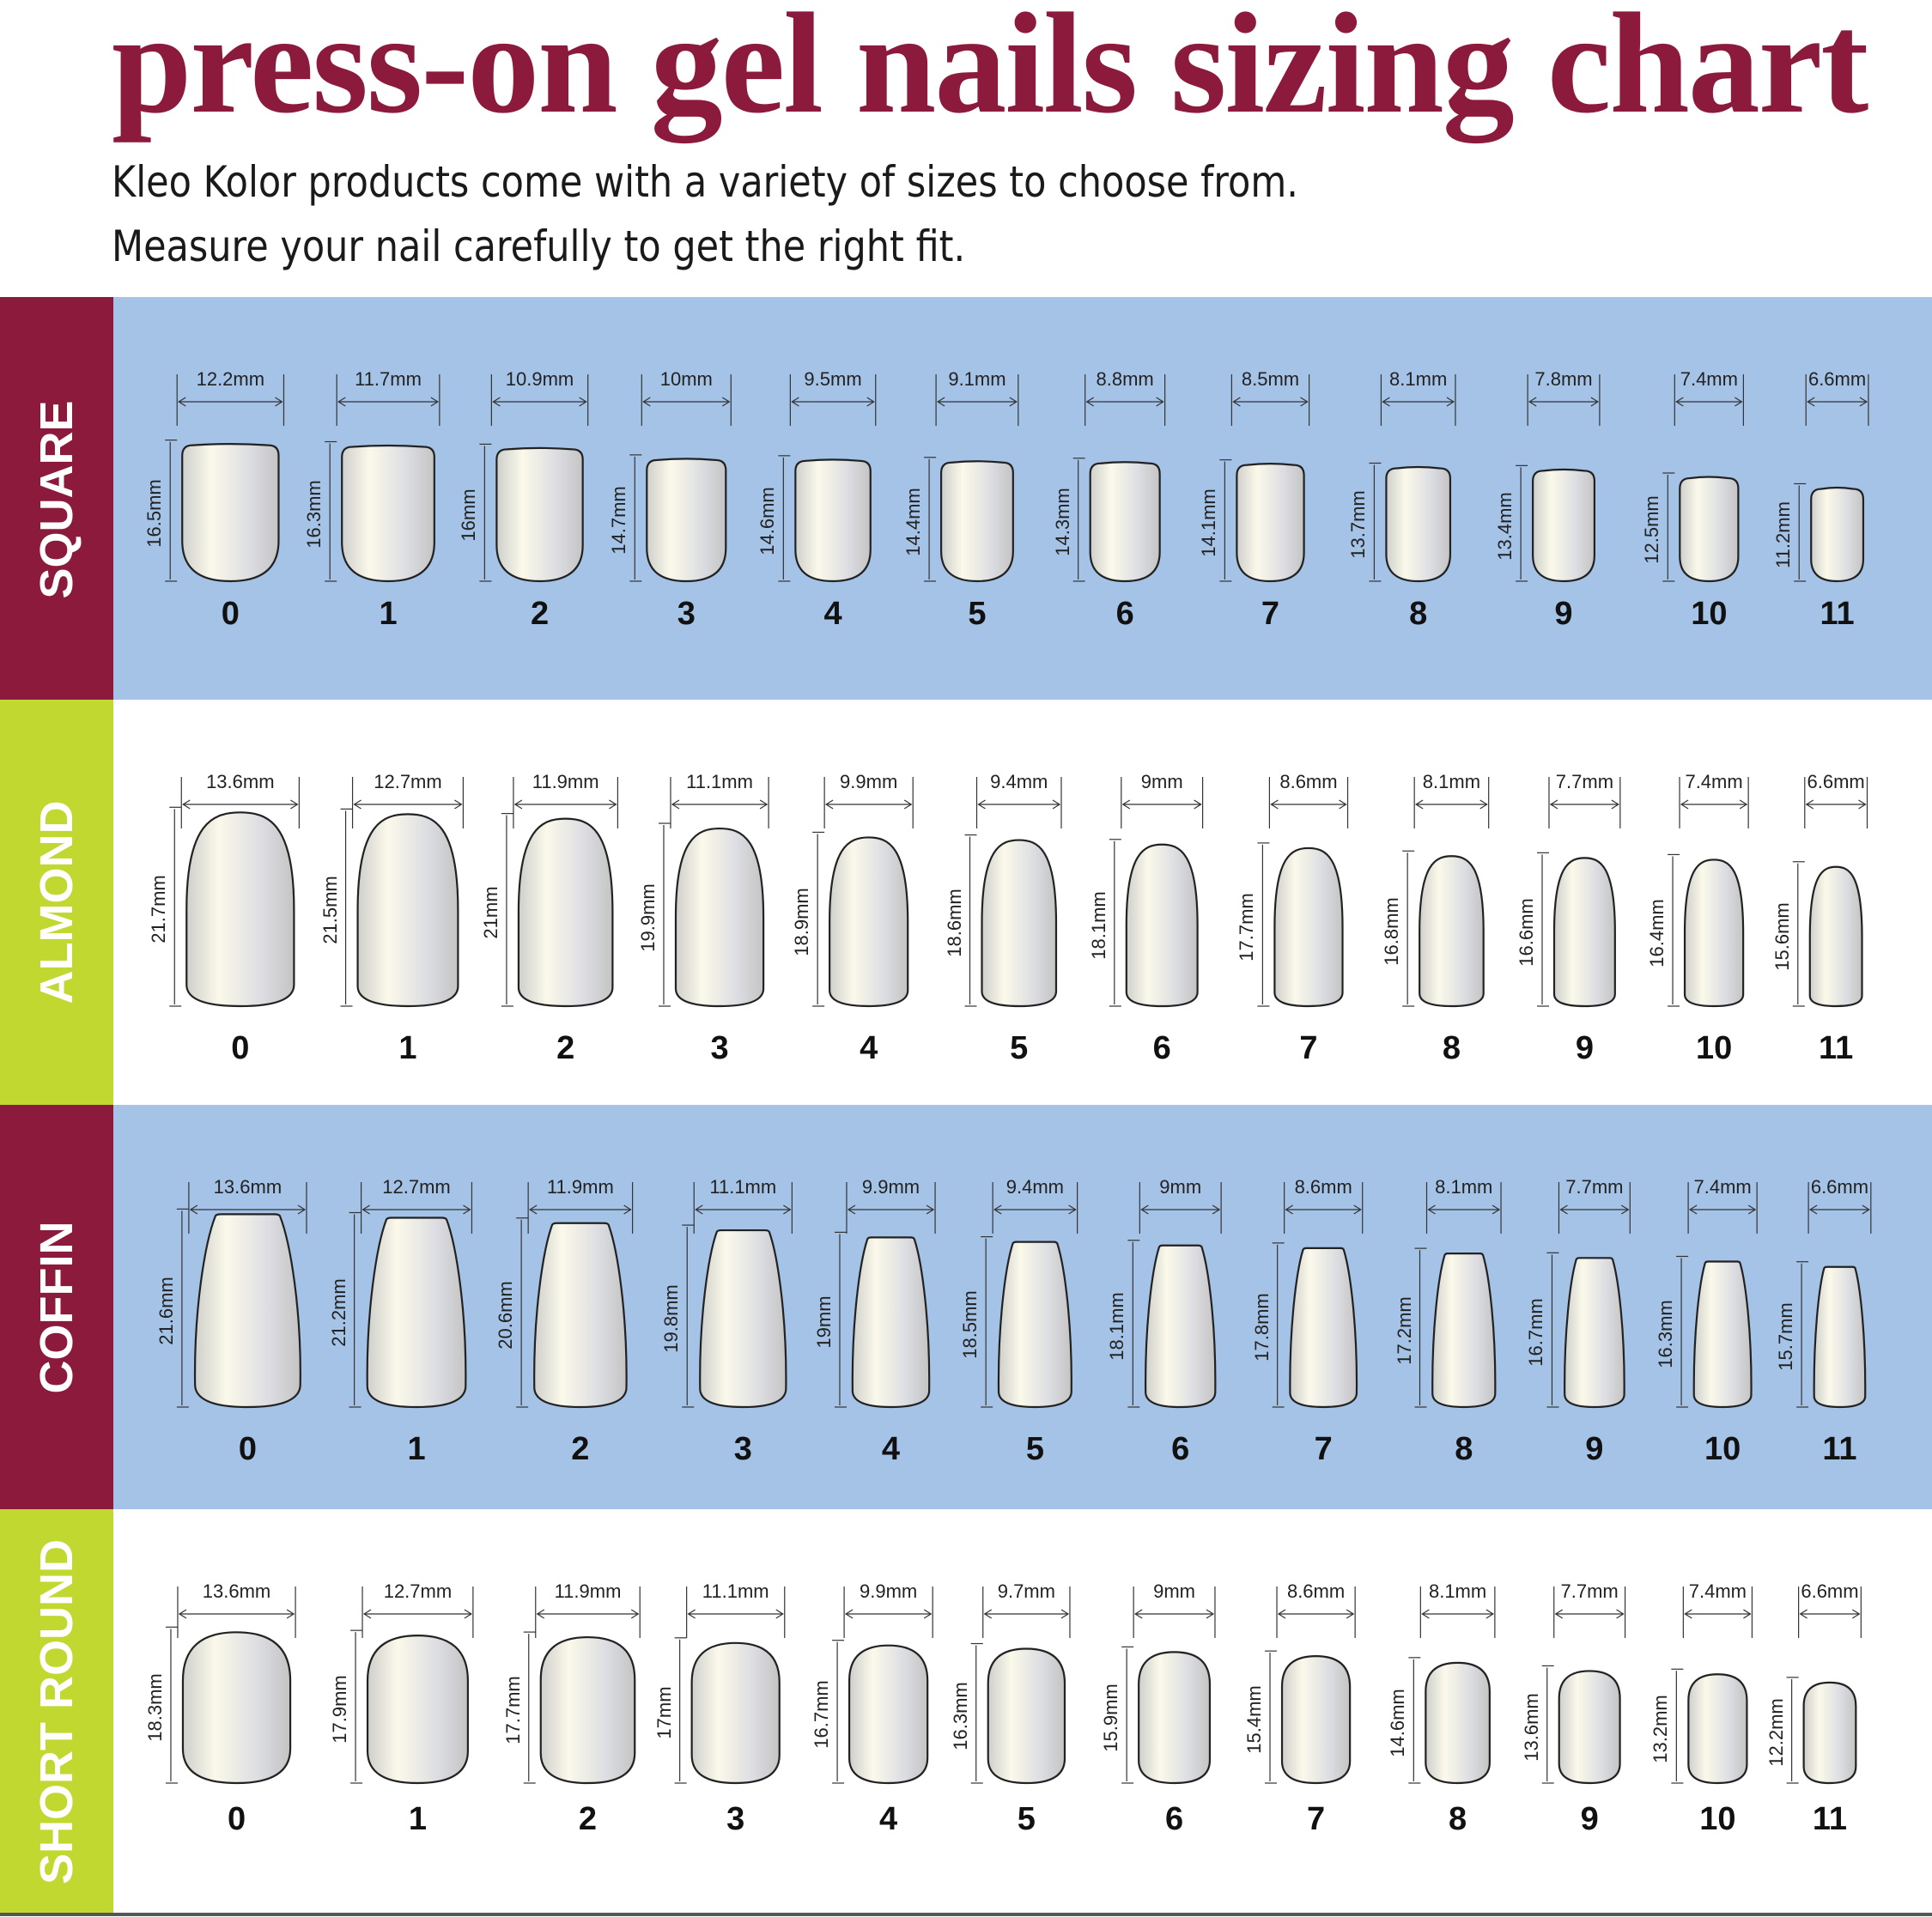 This screenshot has height=1917, width=1932. I want to click on length-label: 18.6mm, so click(954, 923).